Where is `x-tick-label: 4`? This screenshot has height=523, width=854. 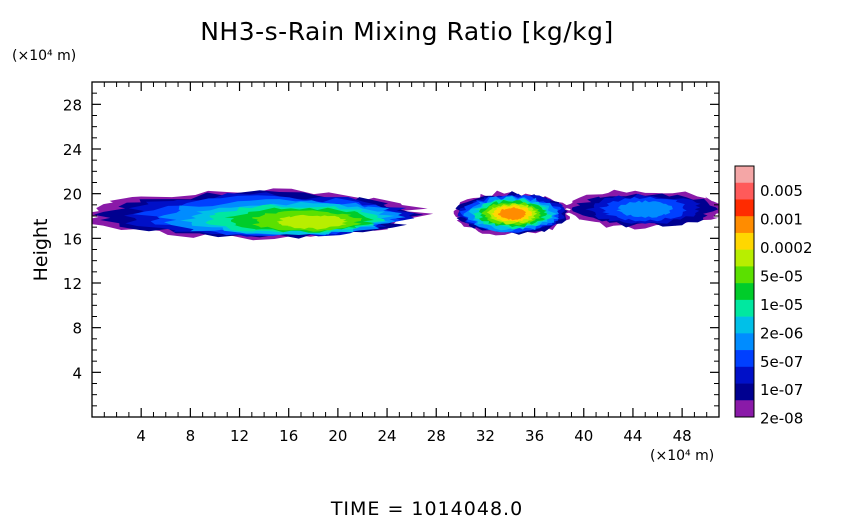
x-tick-label: 4 is located at coordinates (141, 436).